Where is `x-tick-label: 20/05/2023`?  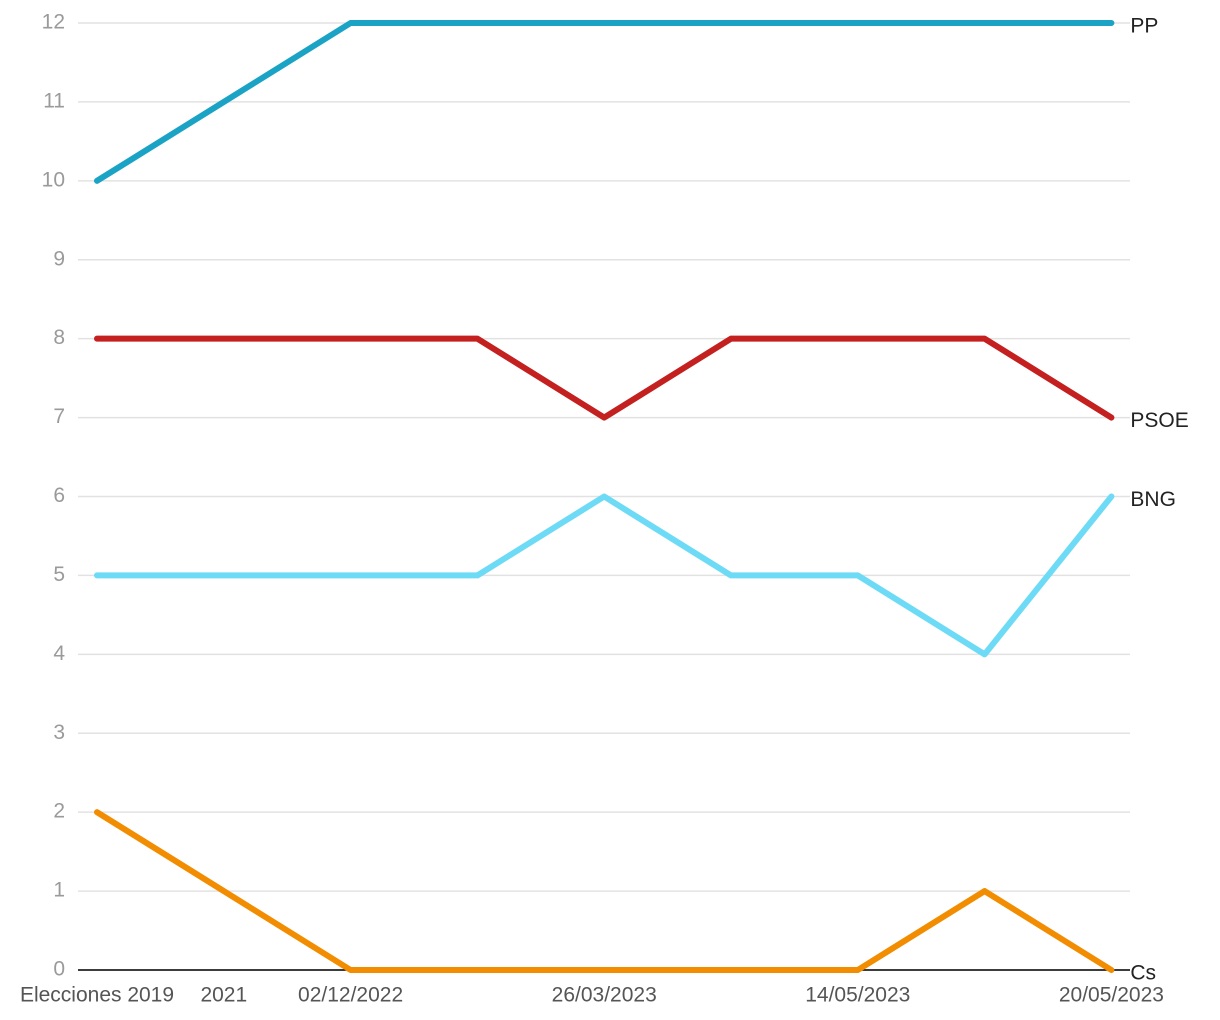 x-tick-label: 20/05/2023 is located at coordinates (1111, 995).